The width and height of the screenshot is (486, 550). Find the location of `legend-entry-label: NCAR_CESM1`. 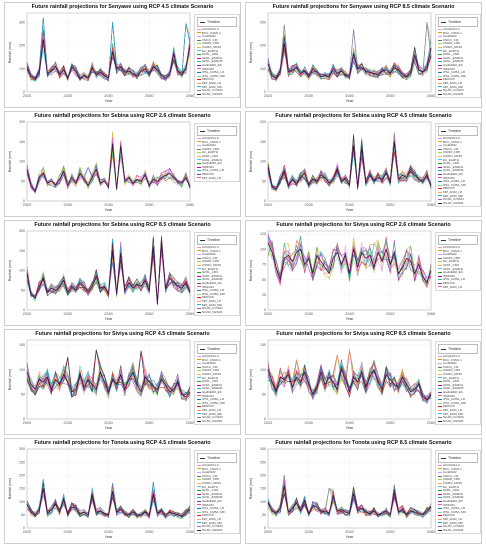

legend-entry-label: NCAR_CESM1 is located at coordinates (453, 529).